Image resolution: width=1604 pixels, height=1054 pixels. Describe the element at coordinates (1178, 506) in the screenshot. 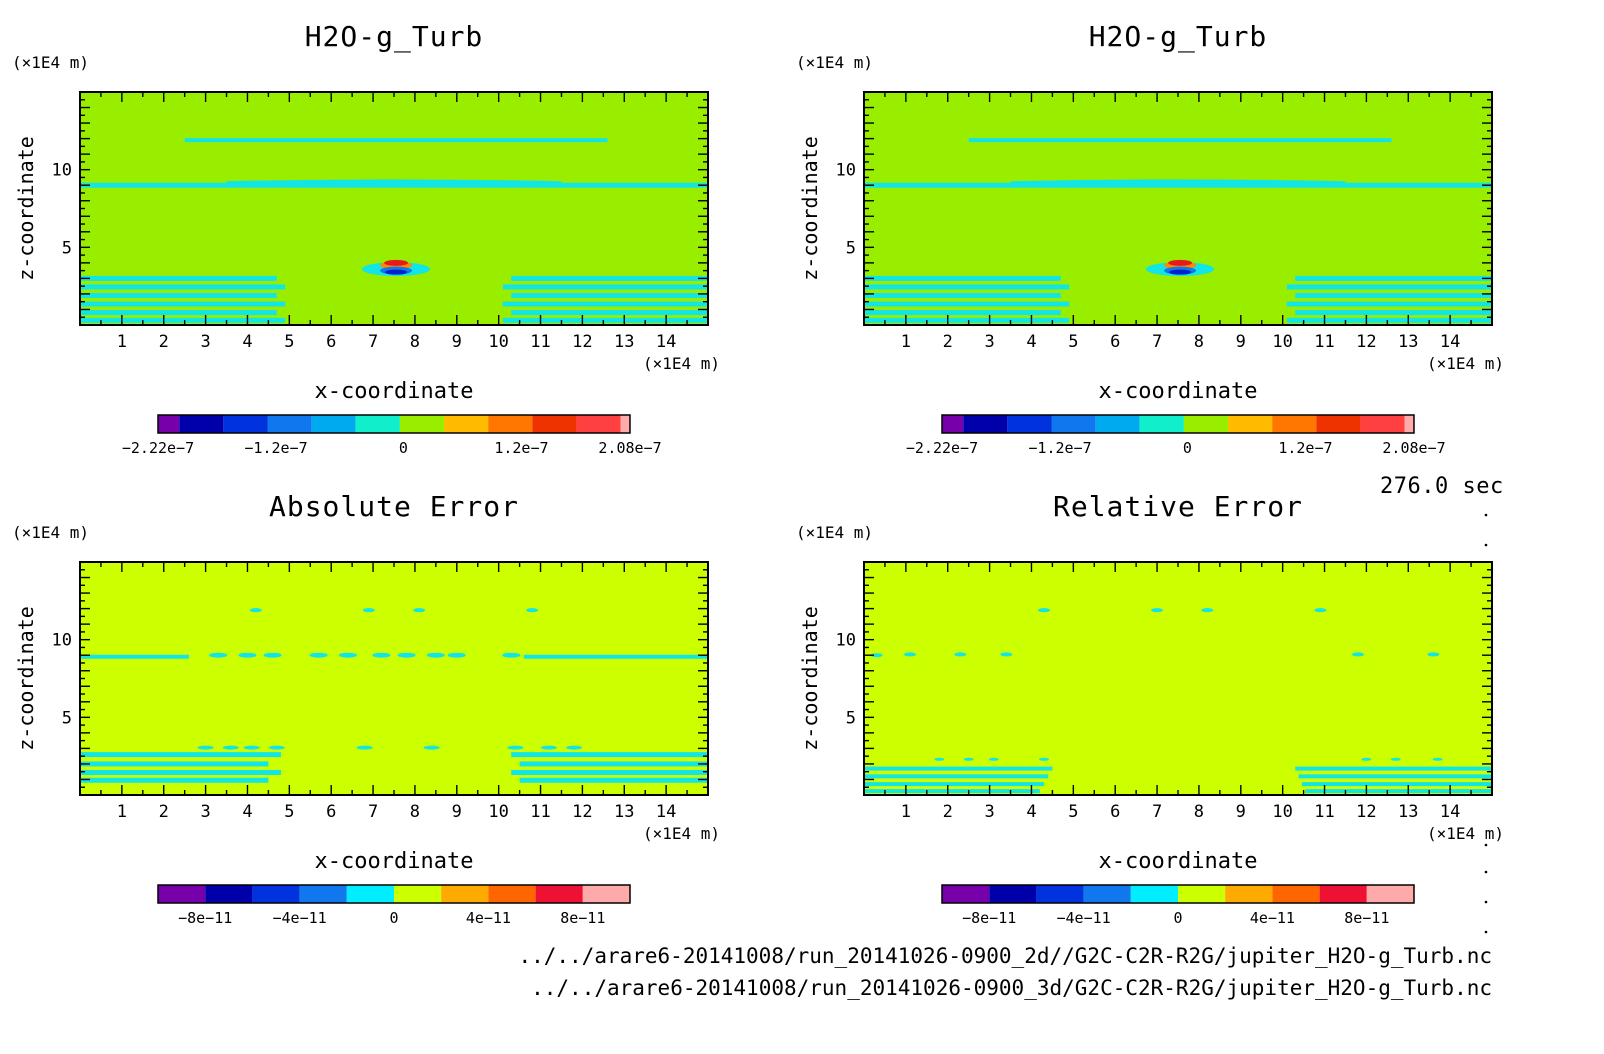

I see `chart-title: Relative Error` at that location.